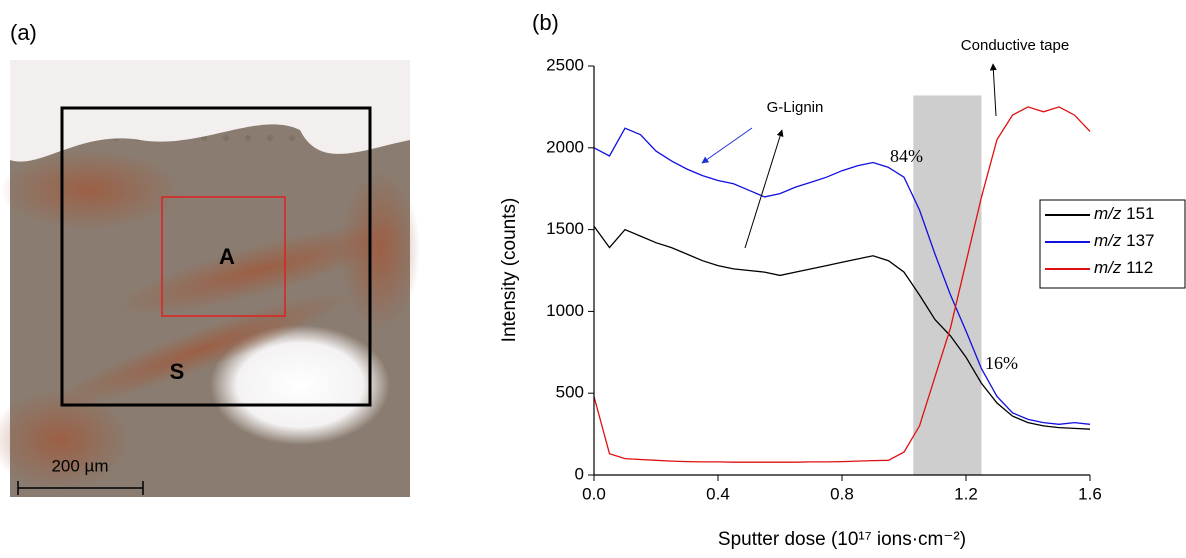  What do you see at coordinates (1124, 213) in the screenshot?
I see `legend-label: m/z 151` at bounding box center [1124, 213].